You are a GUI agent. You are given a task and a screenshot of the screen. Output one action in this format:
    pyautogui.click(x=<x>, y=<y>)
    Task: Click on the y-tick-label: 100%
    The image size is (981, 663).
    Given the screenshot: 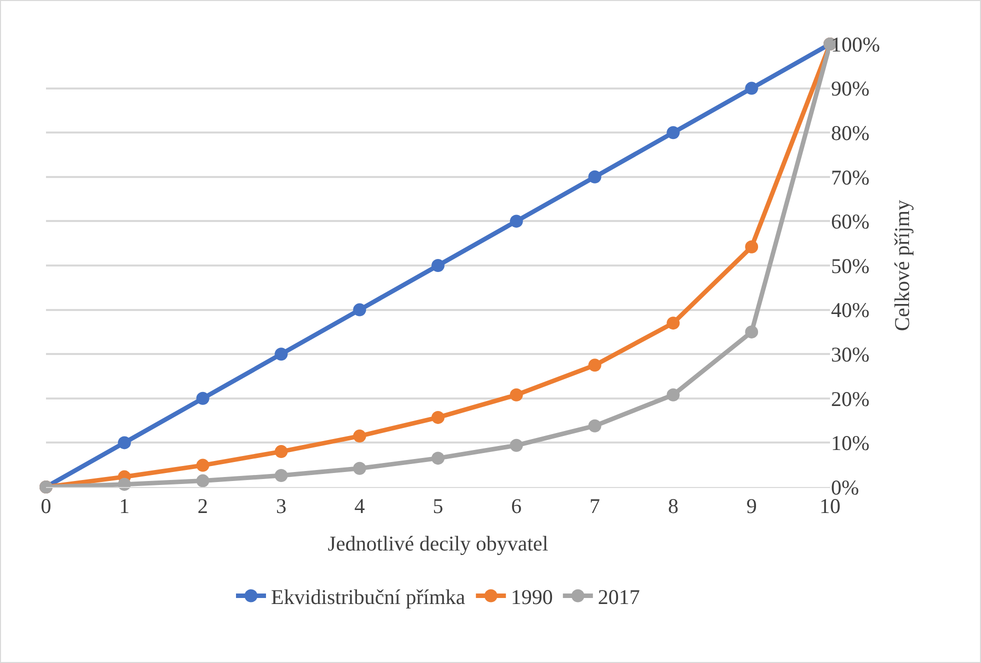 What is the action you would take?
    pyautogui.click(x=855, y=44)
    